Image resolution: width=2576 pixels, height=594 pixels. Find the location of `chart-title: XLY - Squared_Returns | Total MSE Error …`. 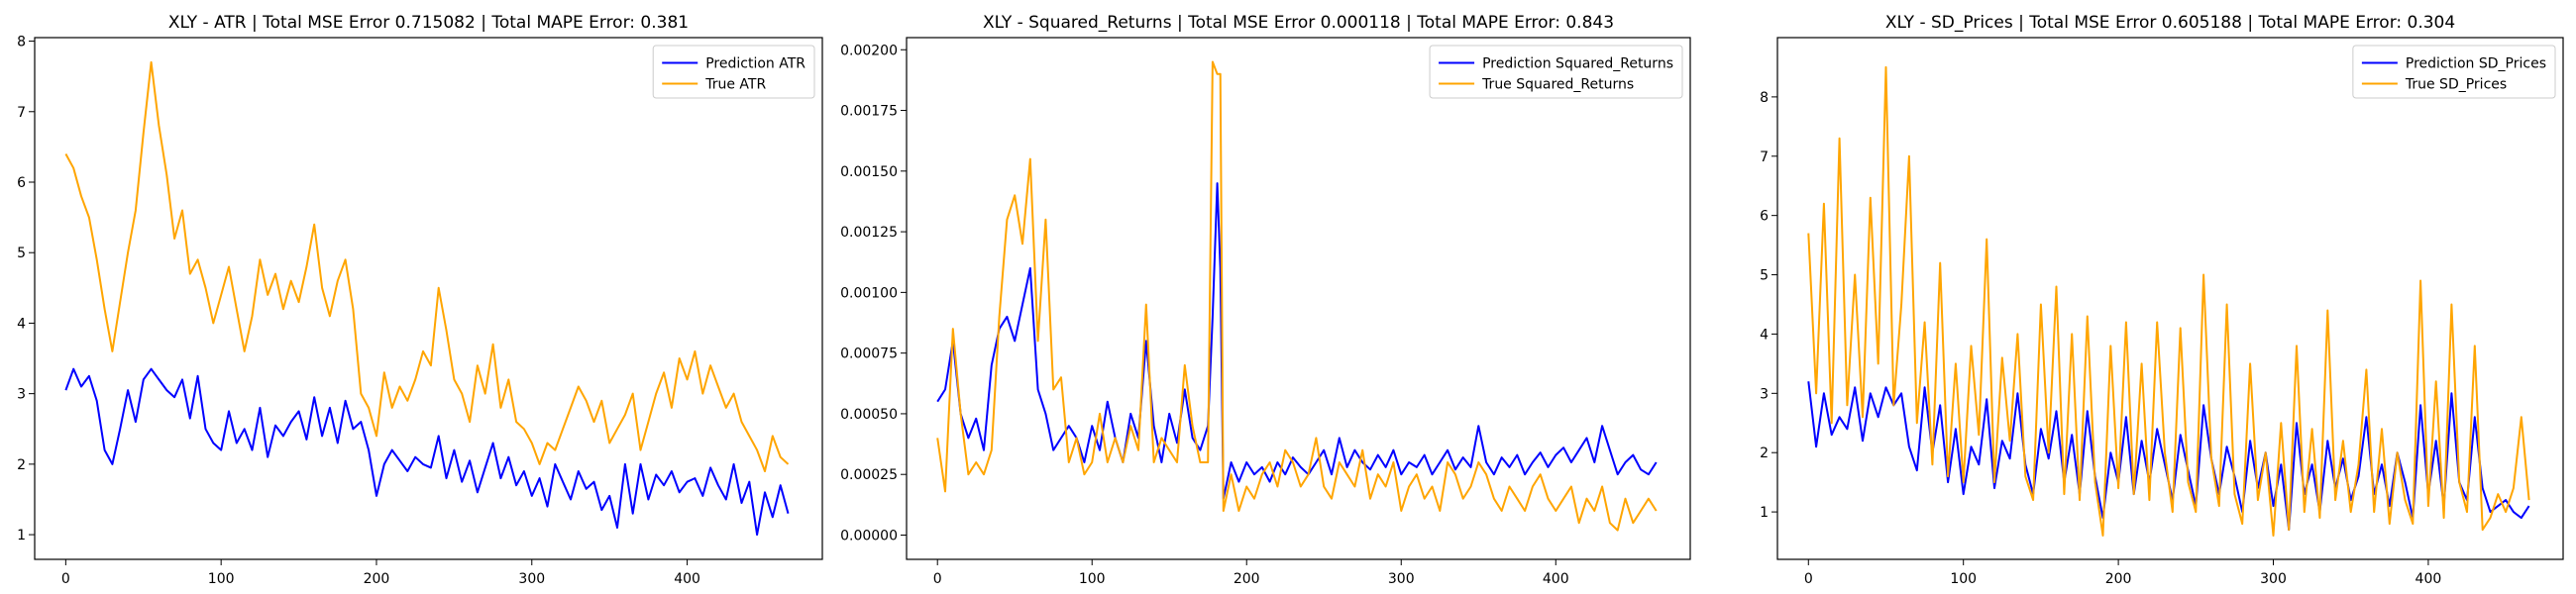

chart-title: XLY - Squared_Returns | Total MSE Error … is located at coordinates (1299, 23).